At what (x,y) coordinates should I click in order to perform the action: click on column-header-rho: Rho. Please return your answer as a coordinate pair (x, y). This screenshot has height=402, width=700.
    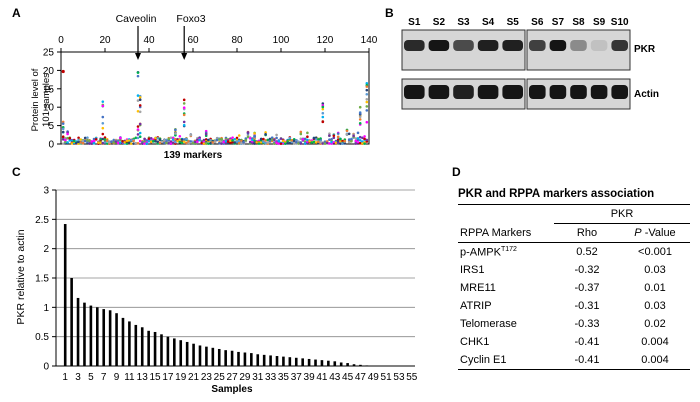
    Looking at the image, I should click on (587, 233).